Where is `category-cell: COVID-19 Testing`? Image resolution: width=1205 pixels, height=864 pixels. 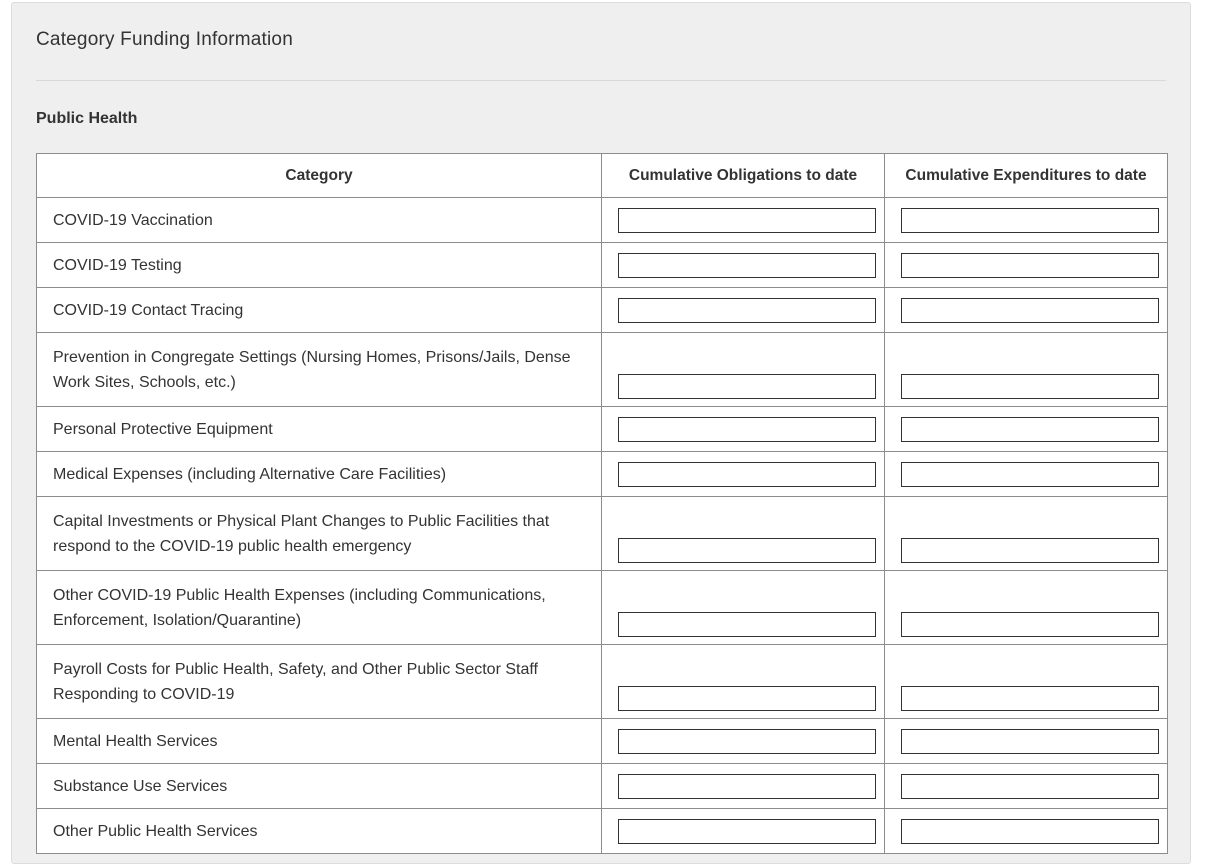 category-cell: COVID-19 Testing is located at coordinates (319, 265).